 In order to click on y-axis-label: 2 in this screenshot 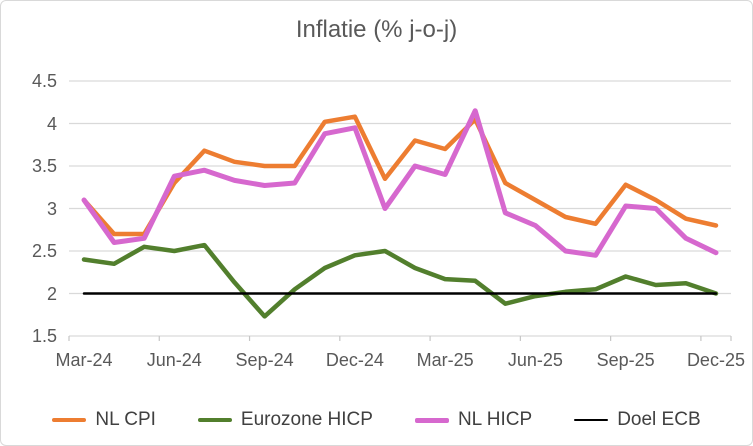, I will do `click(51, 293)`.